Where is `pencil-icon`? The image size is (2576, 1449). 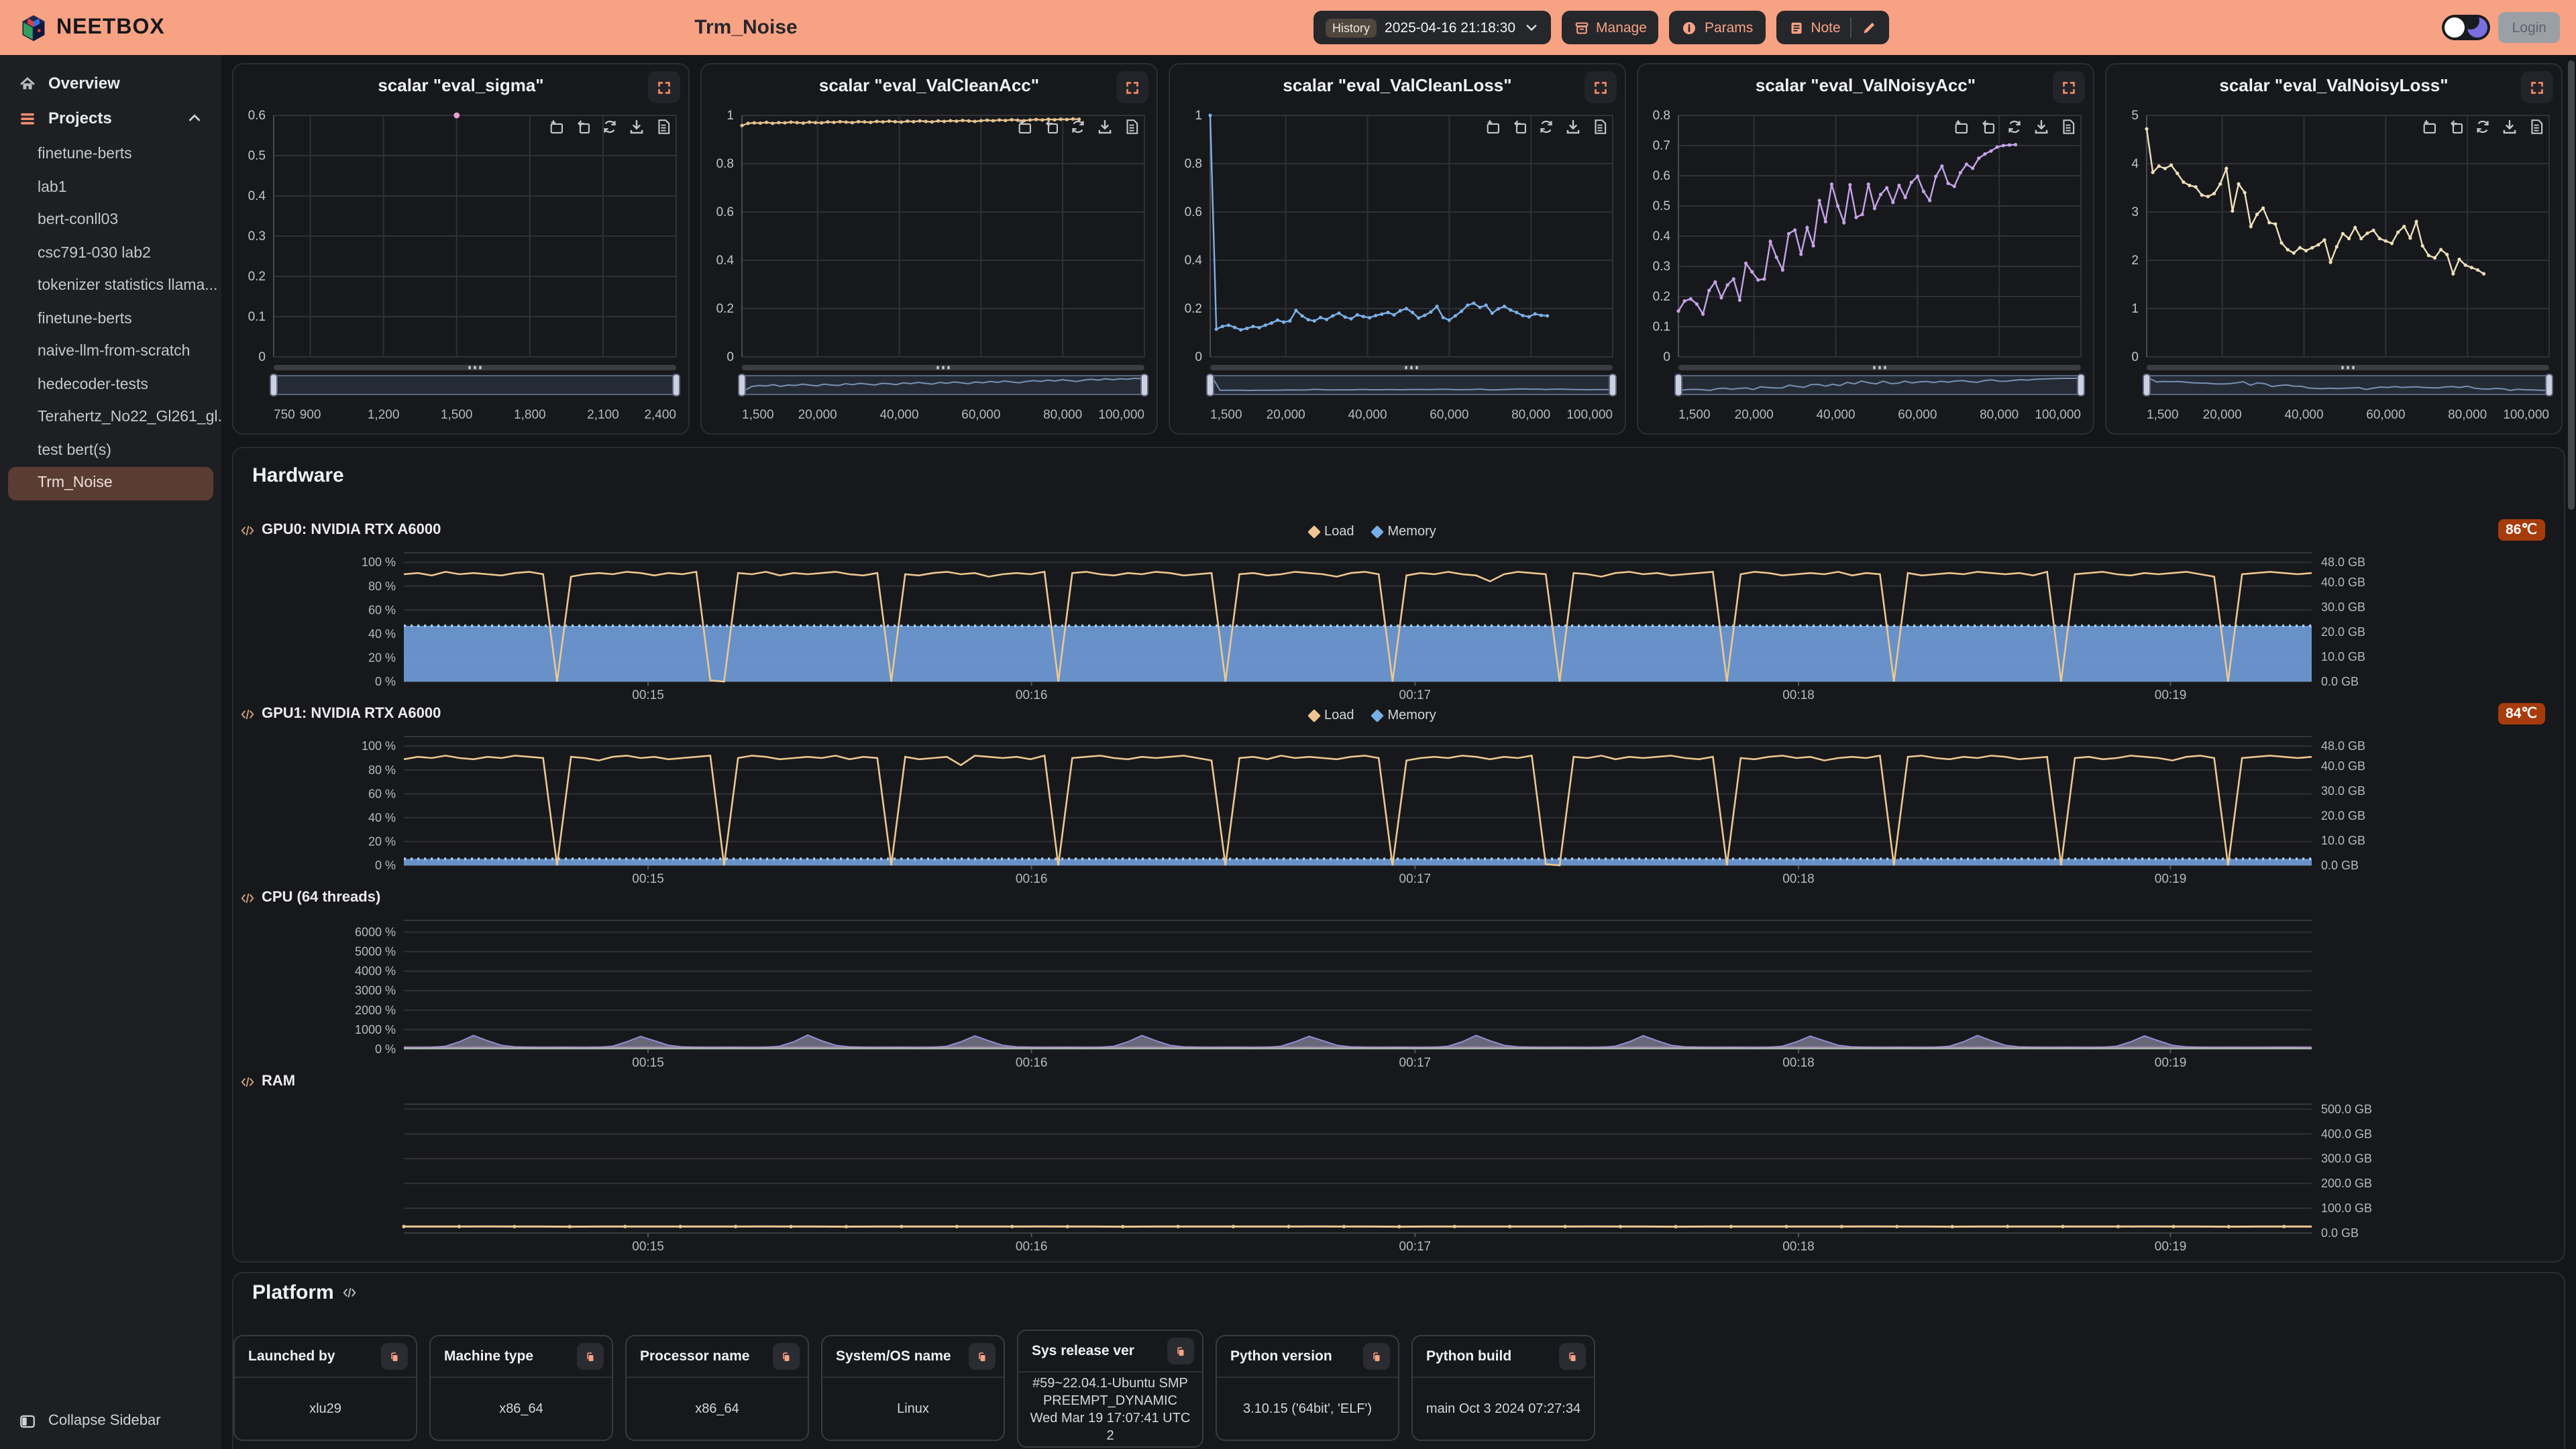
pencil-icon is located at coordinates (1869, 27).